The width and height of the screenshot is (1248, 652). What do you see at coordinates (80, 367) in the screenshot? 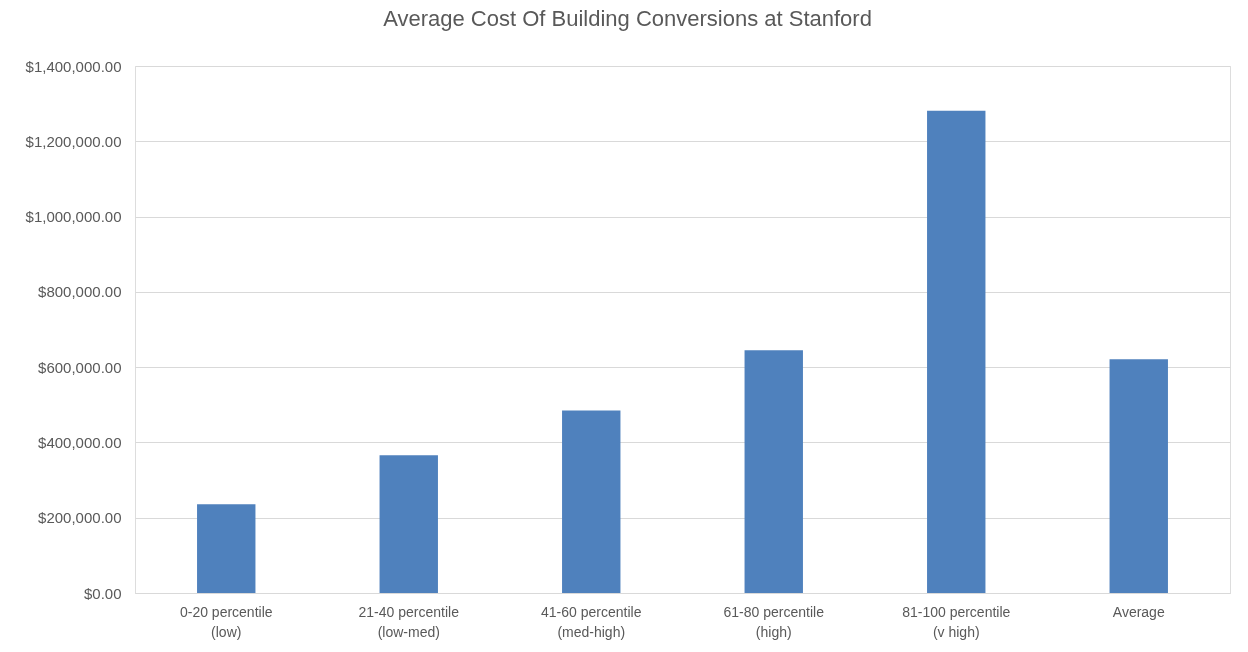
I see `y-tick-label: $600,000.00` at bounding box center [80, 367].